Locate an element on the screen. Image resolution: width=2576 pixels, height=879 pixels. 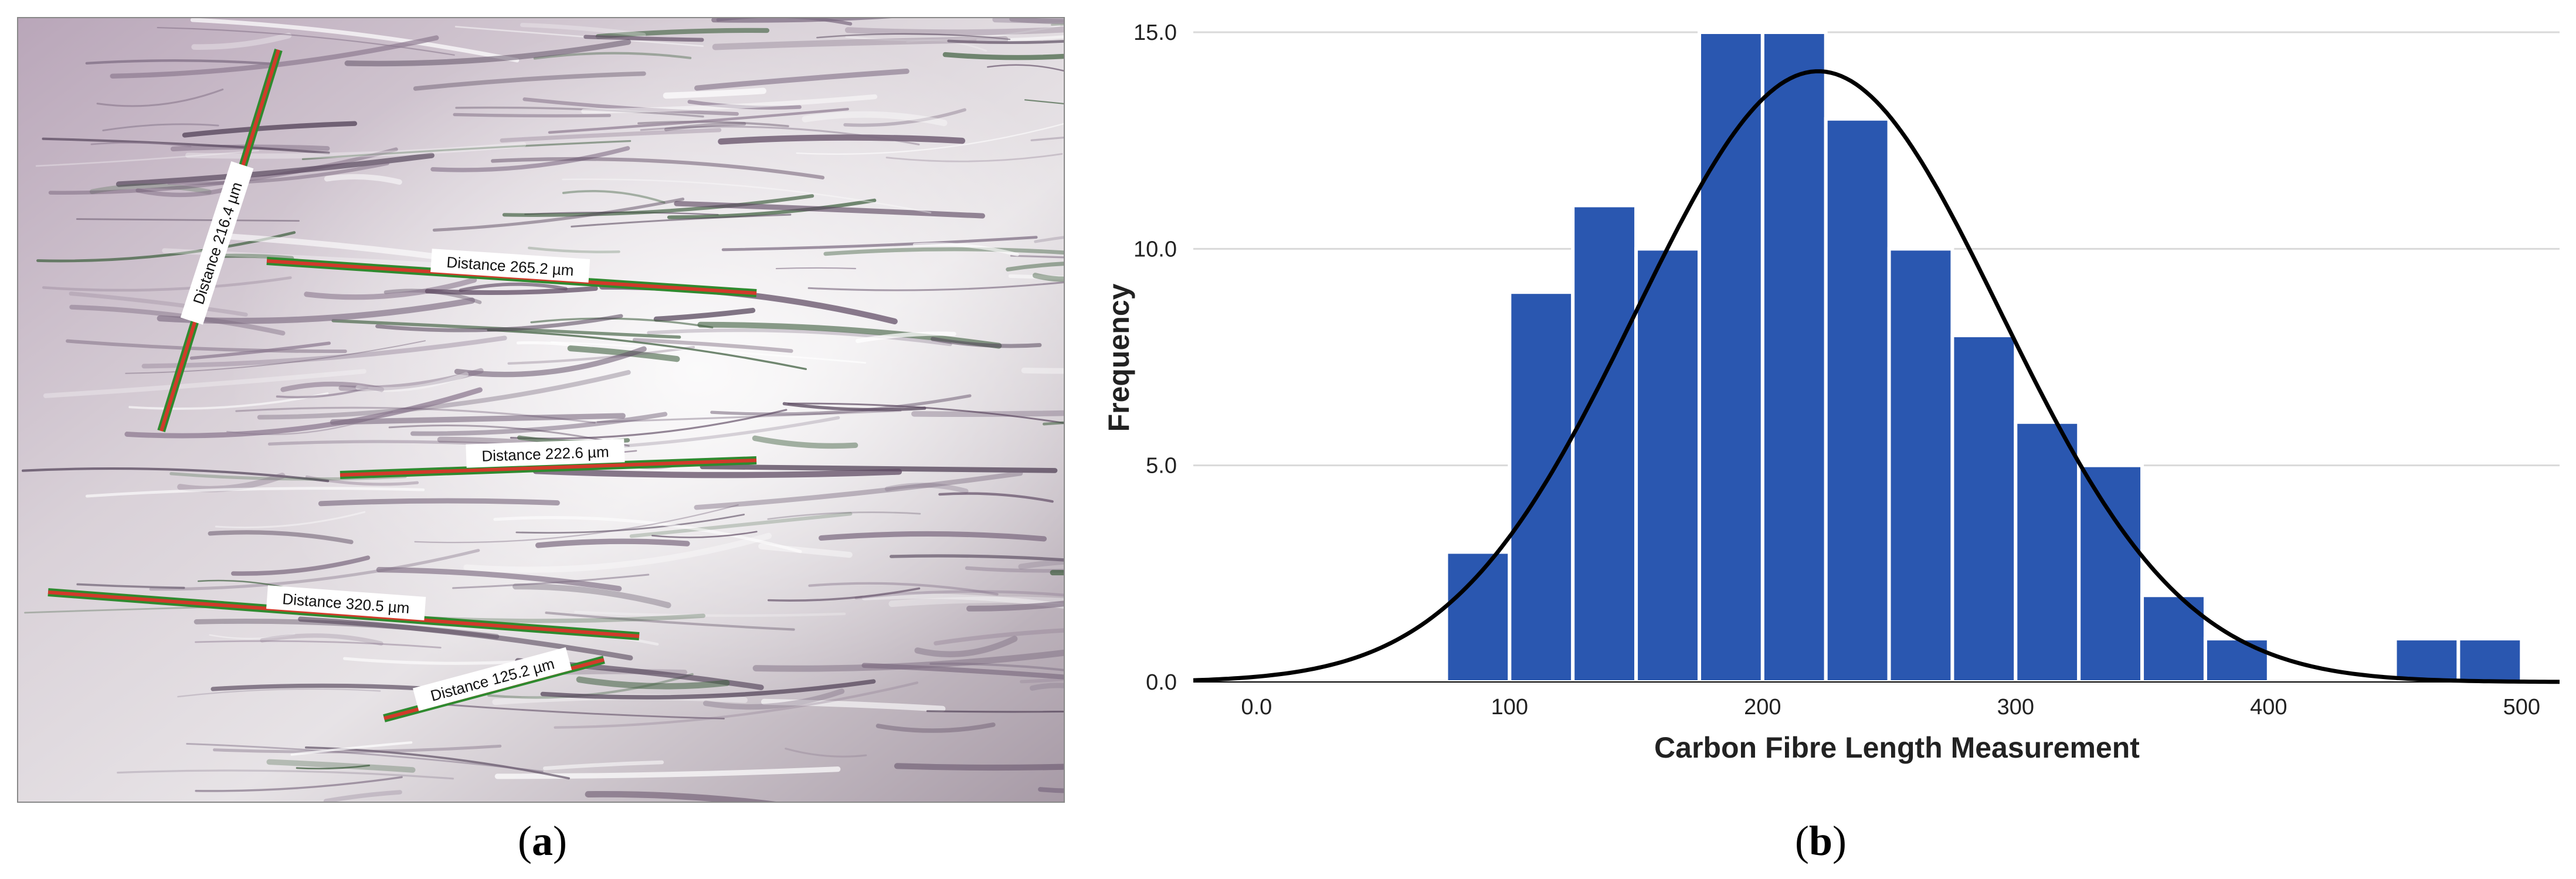
measurement-3: Distance 222.6 µm is located at coordinates (548, 459).